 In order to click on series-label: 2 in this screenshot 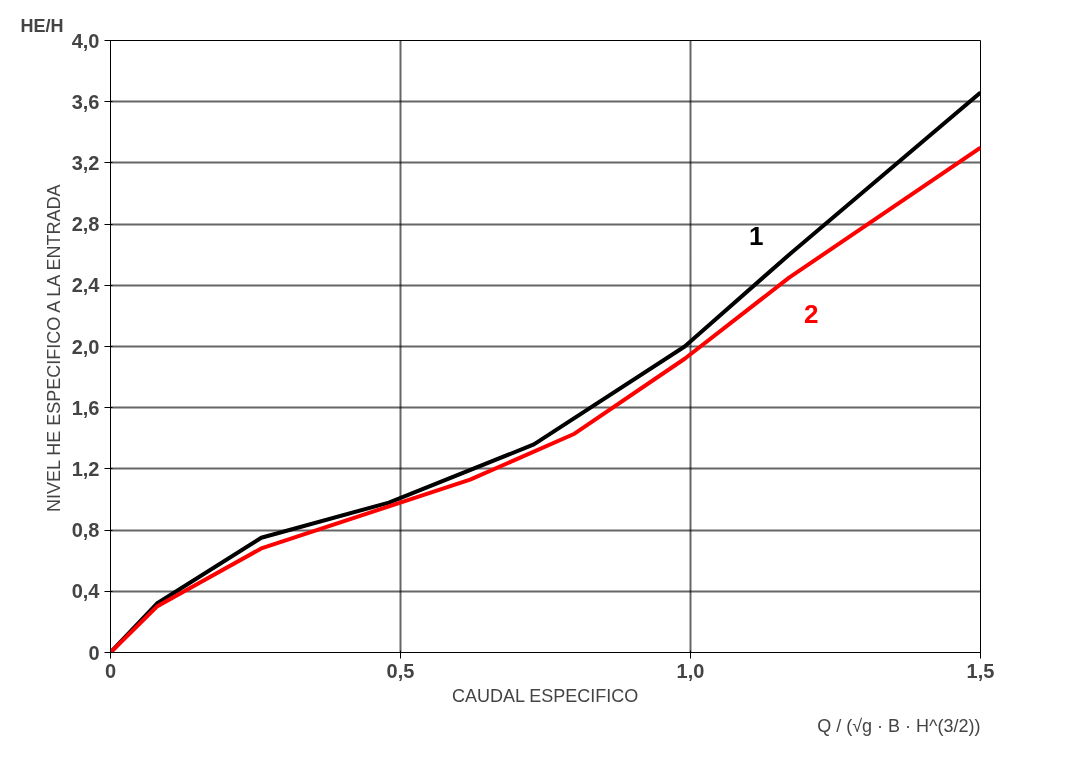, I will do `click(811, 313)`.